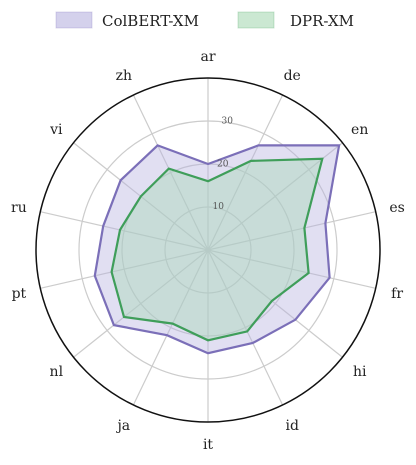 This screenshot has height=465, width=416. I want to click on axis-label-en: en, so click(359, 130).